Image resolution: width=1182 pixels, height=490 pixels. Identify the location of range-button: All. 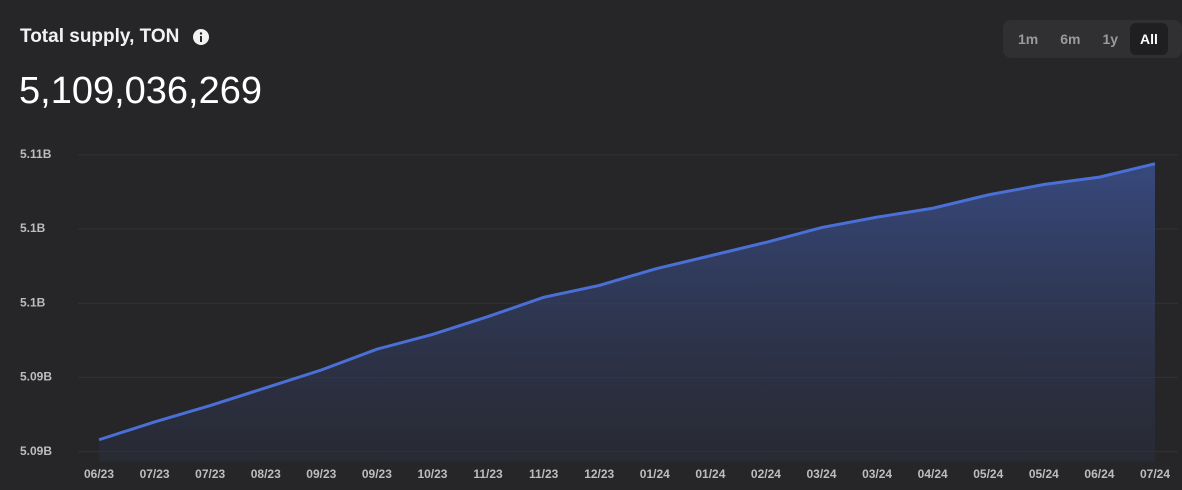
(1149, 39).